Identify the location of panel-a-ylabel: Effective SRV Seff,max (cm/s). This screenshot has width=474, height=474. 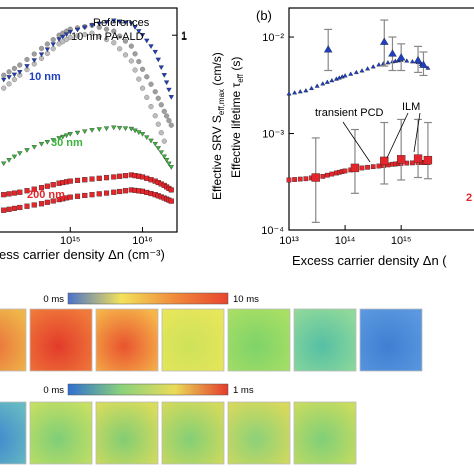
(218, 126).